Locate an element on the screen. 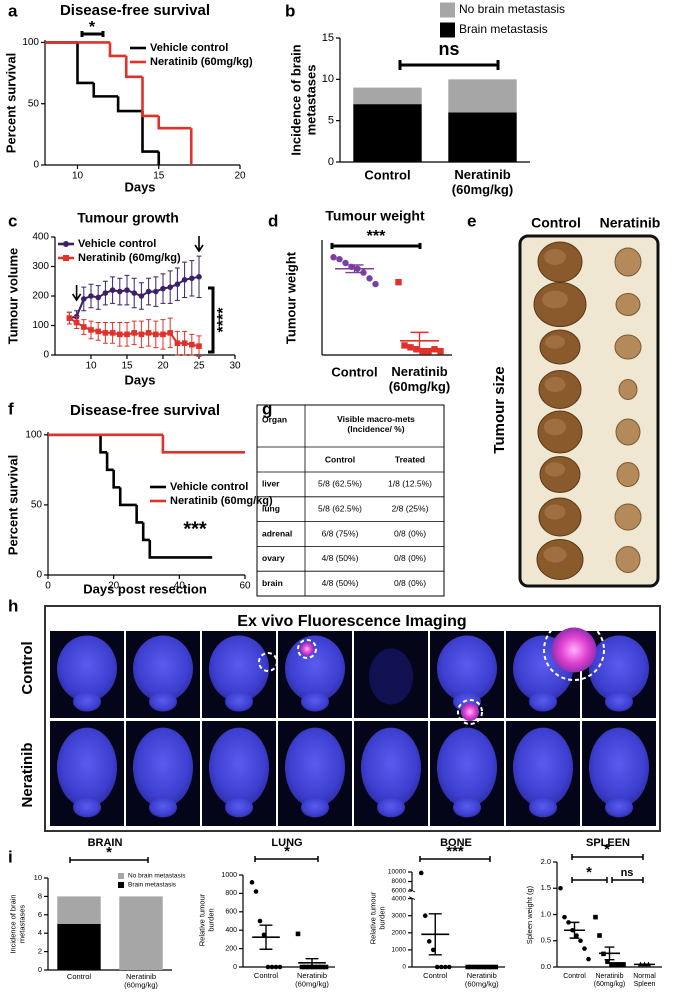  y-tick-label: 8 is located at coordinates (40, 895).